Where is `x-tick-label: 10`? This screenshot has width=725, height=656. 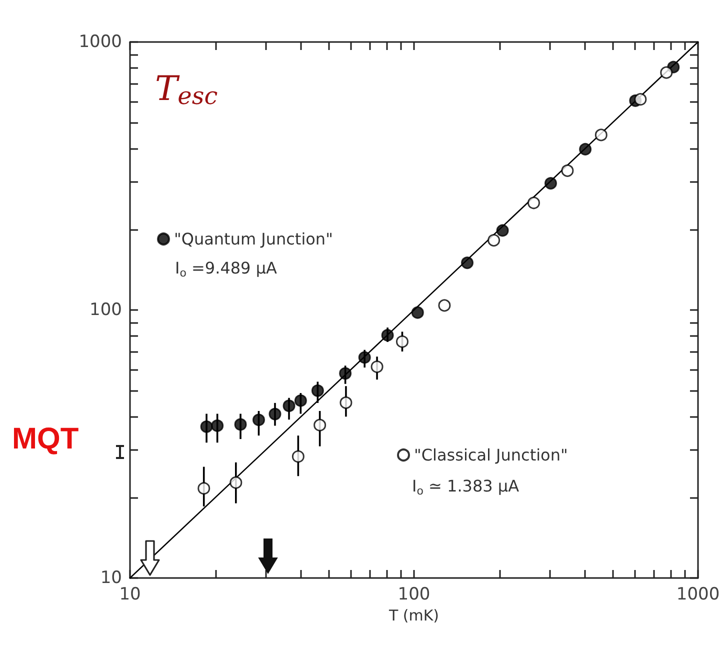
x-tick-label: 10 is located at coordinates (130, 594).